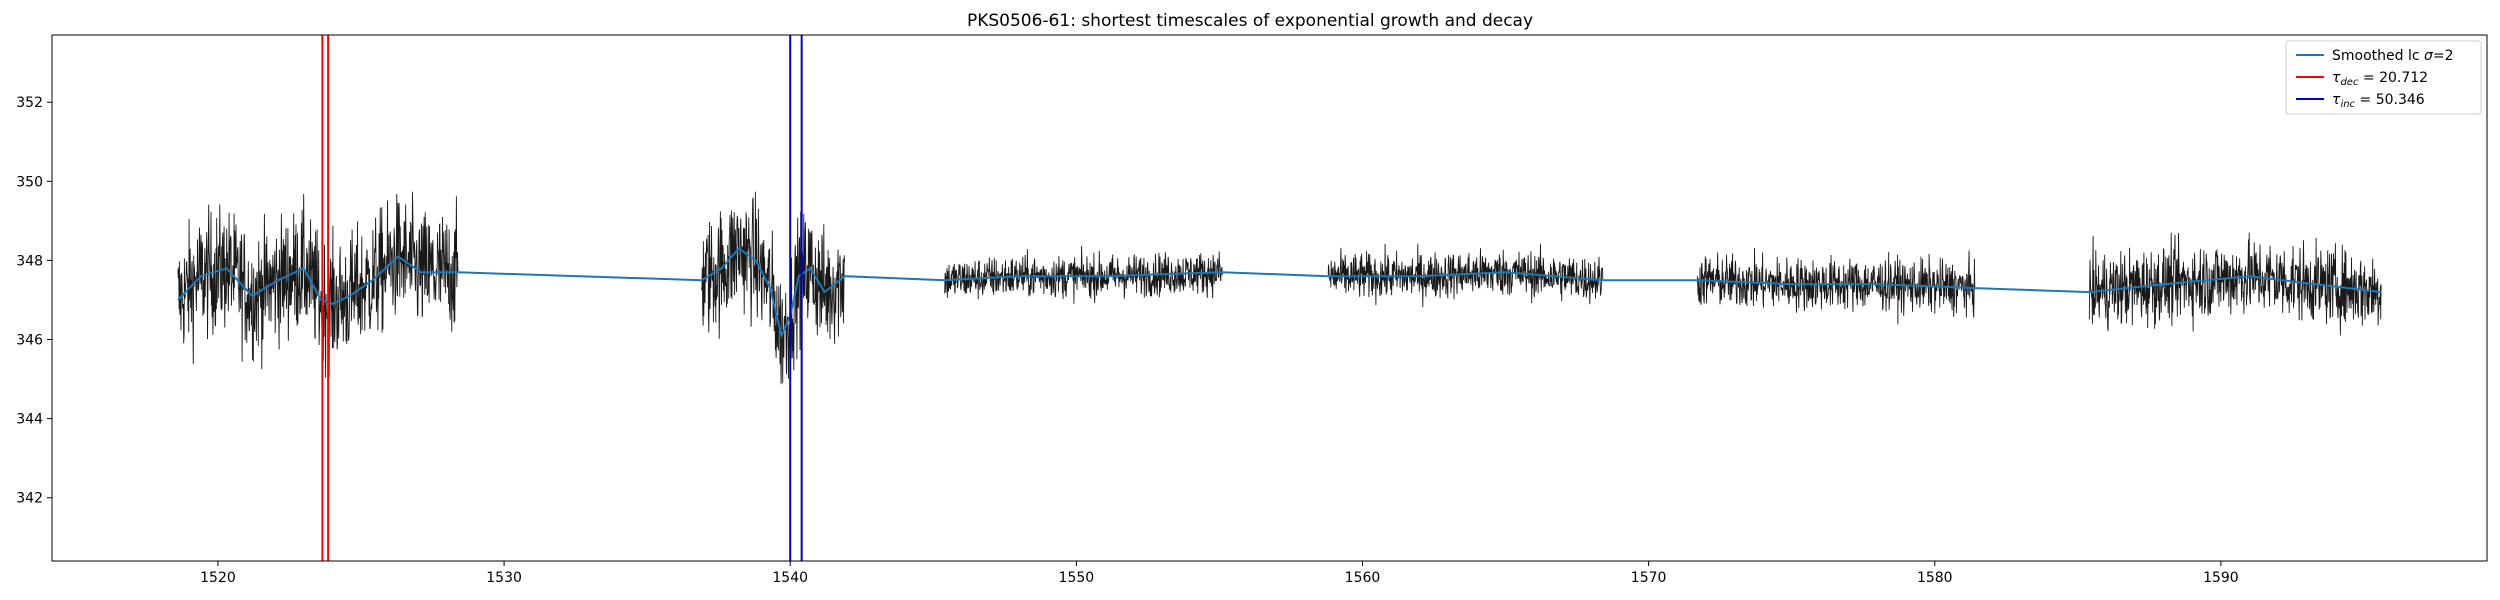 The width and height of the screenshot is (2500, 600). What do you see at coordinates (790, 578) in the screenshot?
I see `x-tick-label: 1540` at bounding box center [790, 578].